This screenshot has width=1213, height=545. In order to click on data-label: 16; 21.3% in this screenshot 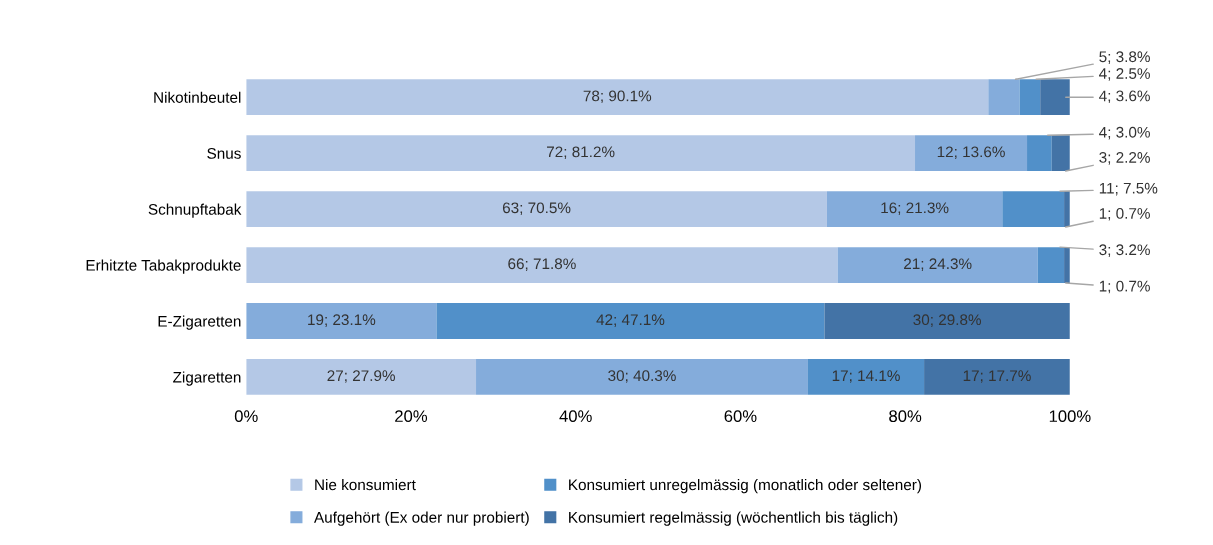, I will do `click(915, 208)`.